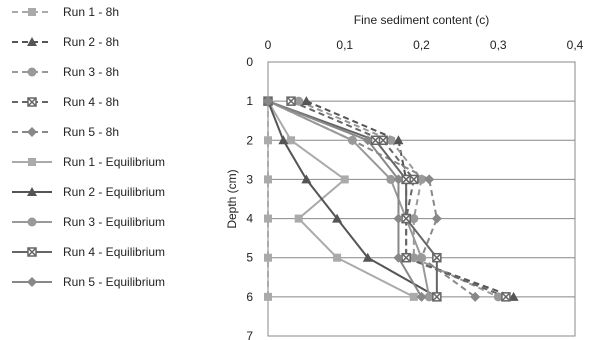 Image resolution: width=596 pixels, height=340 pixels. What do you see at coordinates (249, 258) in the screenshot?
I see `y-tick-label: 5` at bounding box center [249, 258].